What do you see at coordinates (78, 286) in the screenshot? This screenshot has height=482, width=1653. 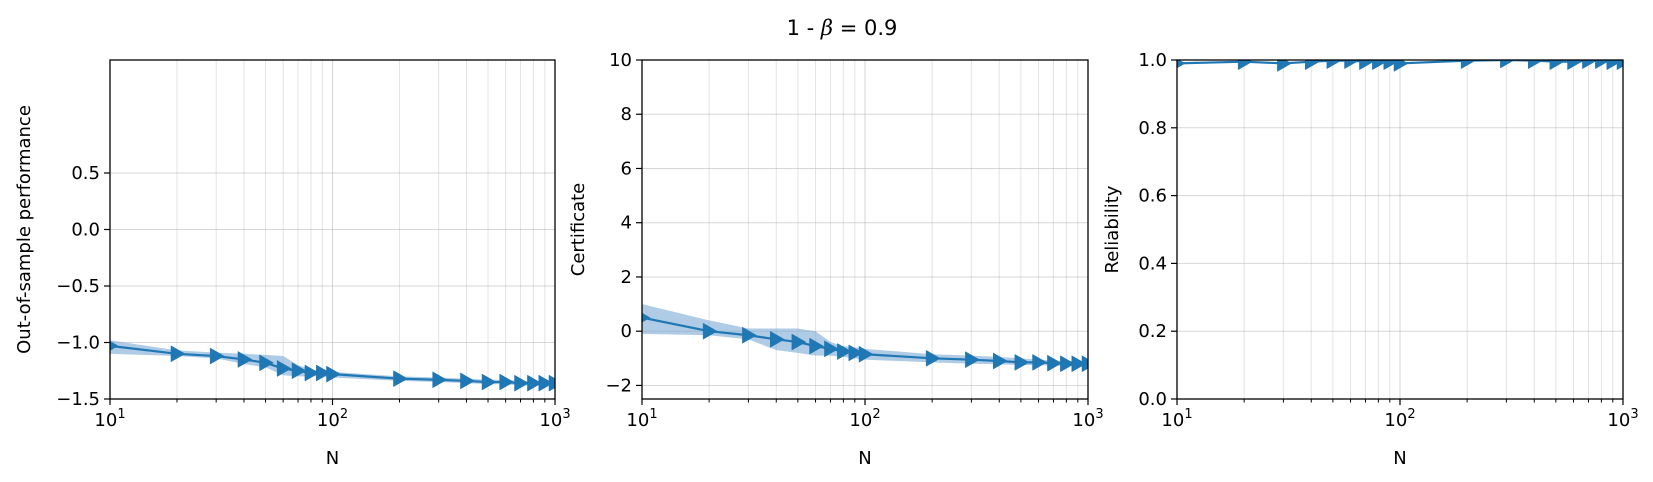 I see `y-tick-label: −0.5` at bounding box center [78, 286].